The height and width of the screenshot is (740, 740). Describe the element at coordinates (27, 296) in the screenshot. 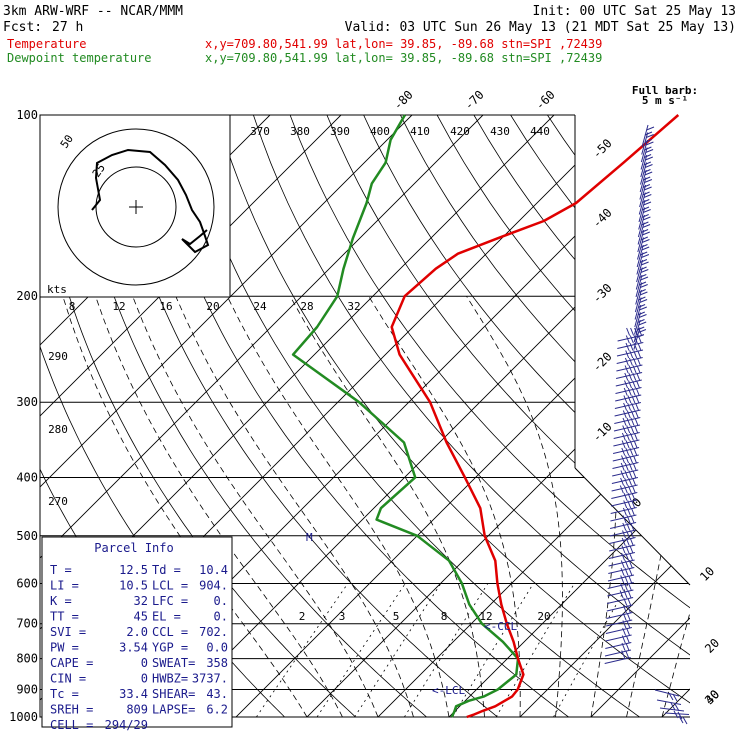

I see `pressure-label-200: 200` at that location.